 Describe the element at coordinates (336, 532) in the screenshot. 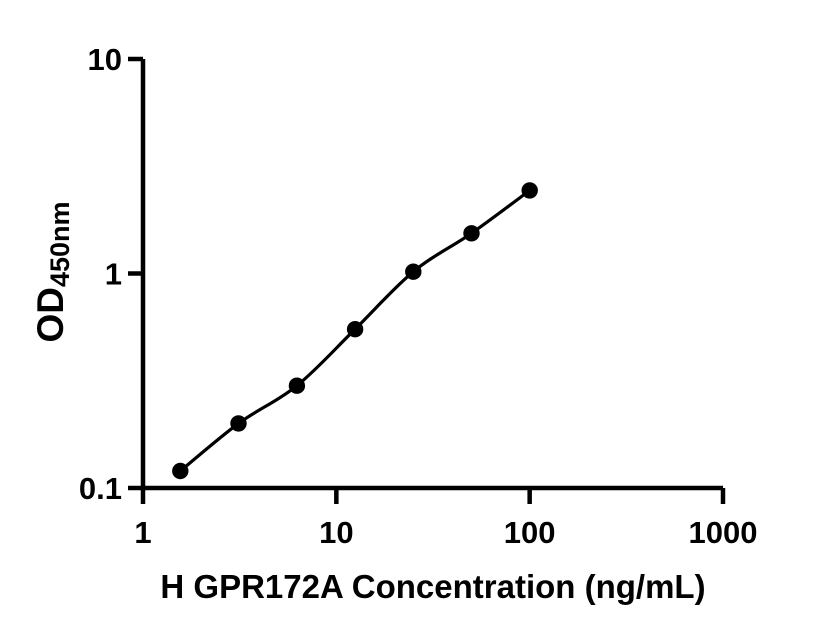

I see `x-tick-label: 10` at that location.